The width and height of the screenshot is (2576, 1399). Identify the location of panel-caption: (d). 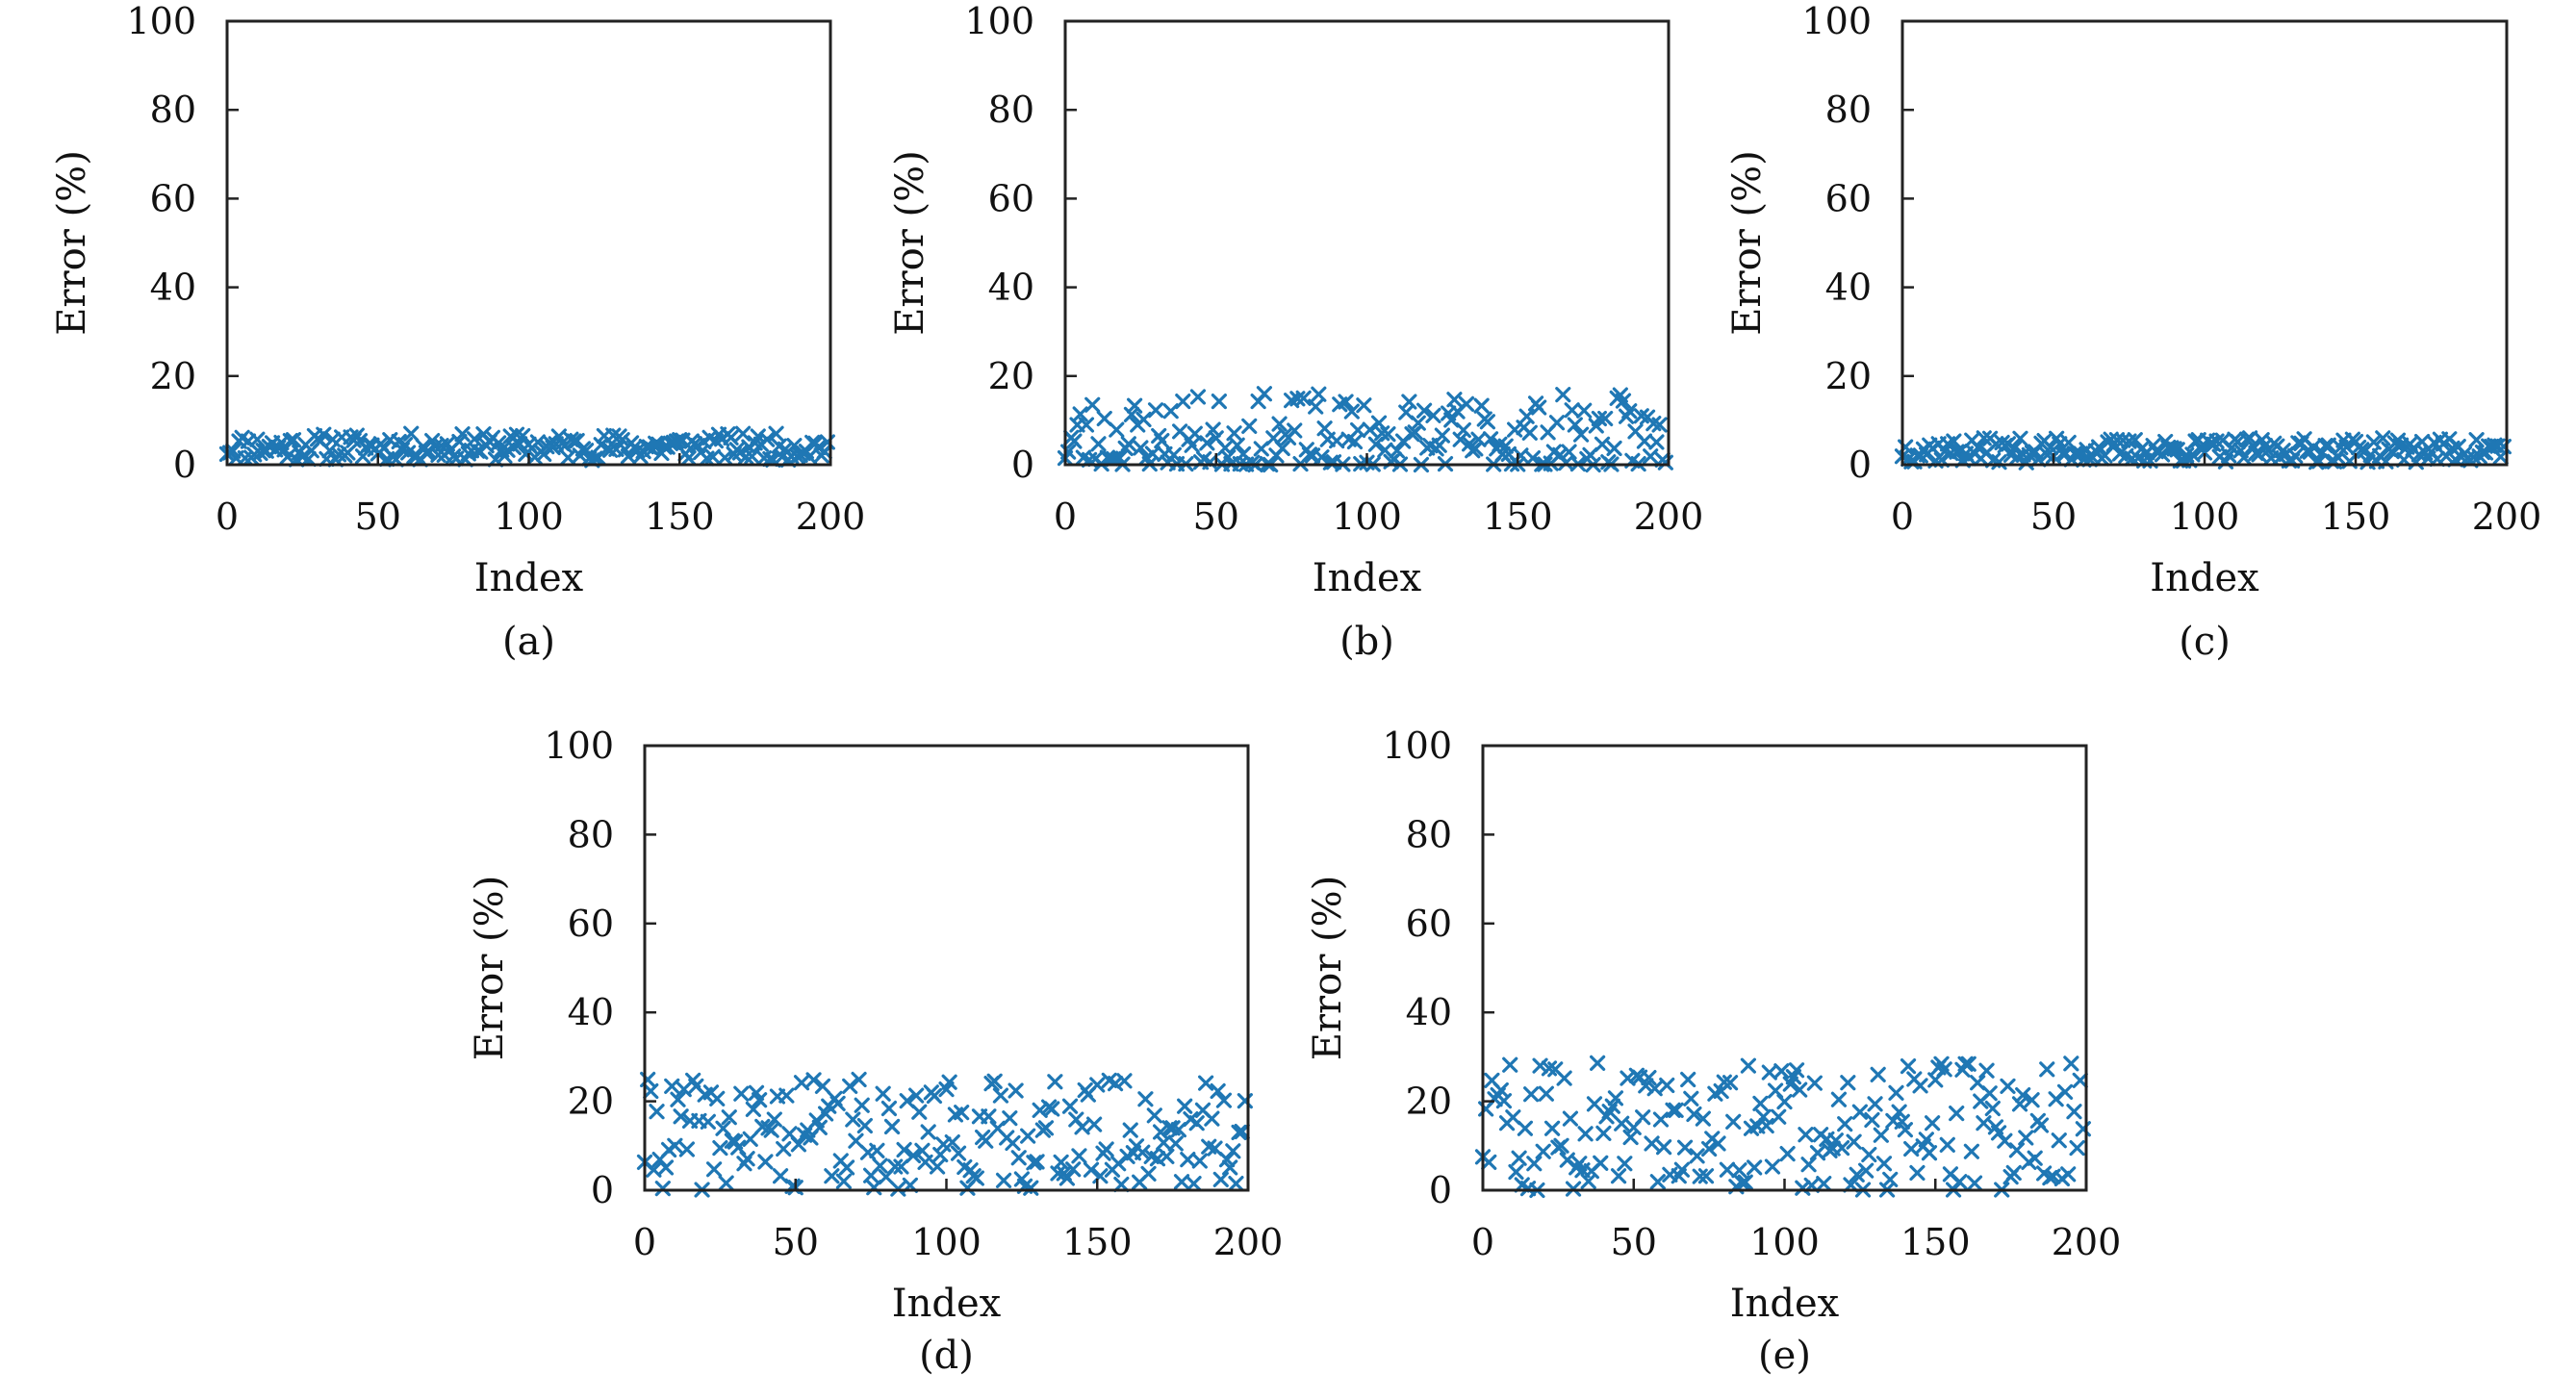
(946, 1356).